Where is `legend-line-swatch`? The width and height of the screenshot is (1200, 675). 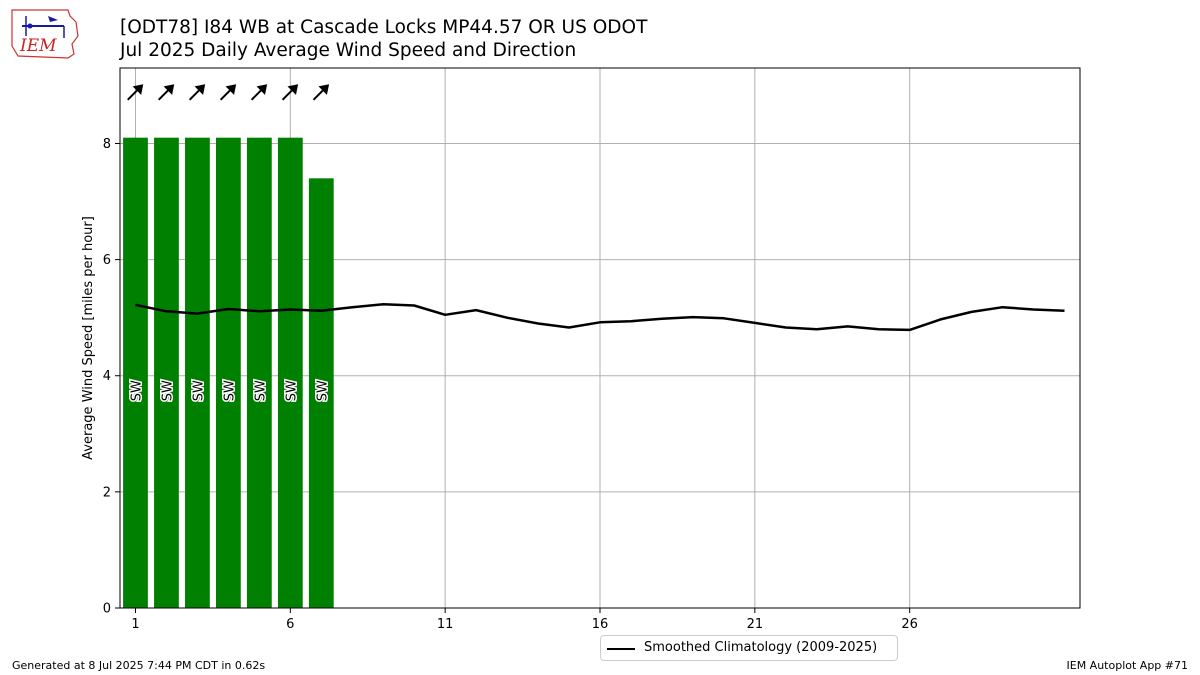
legend-line-swatch is located at coordinates (621, 649).